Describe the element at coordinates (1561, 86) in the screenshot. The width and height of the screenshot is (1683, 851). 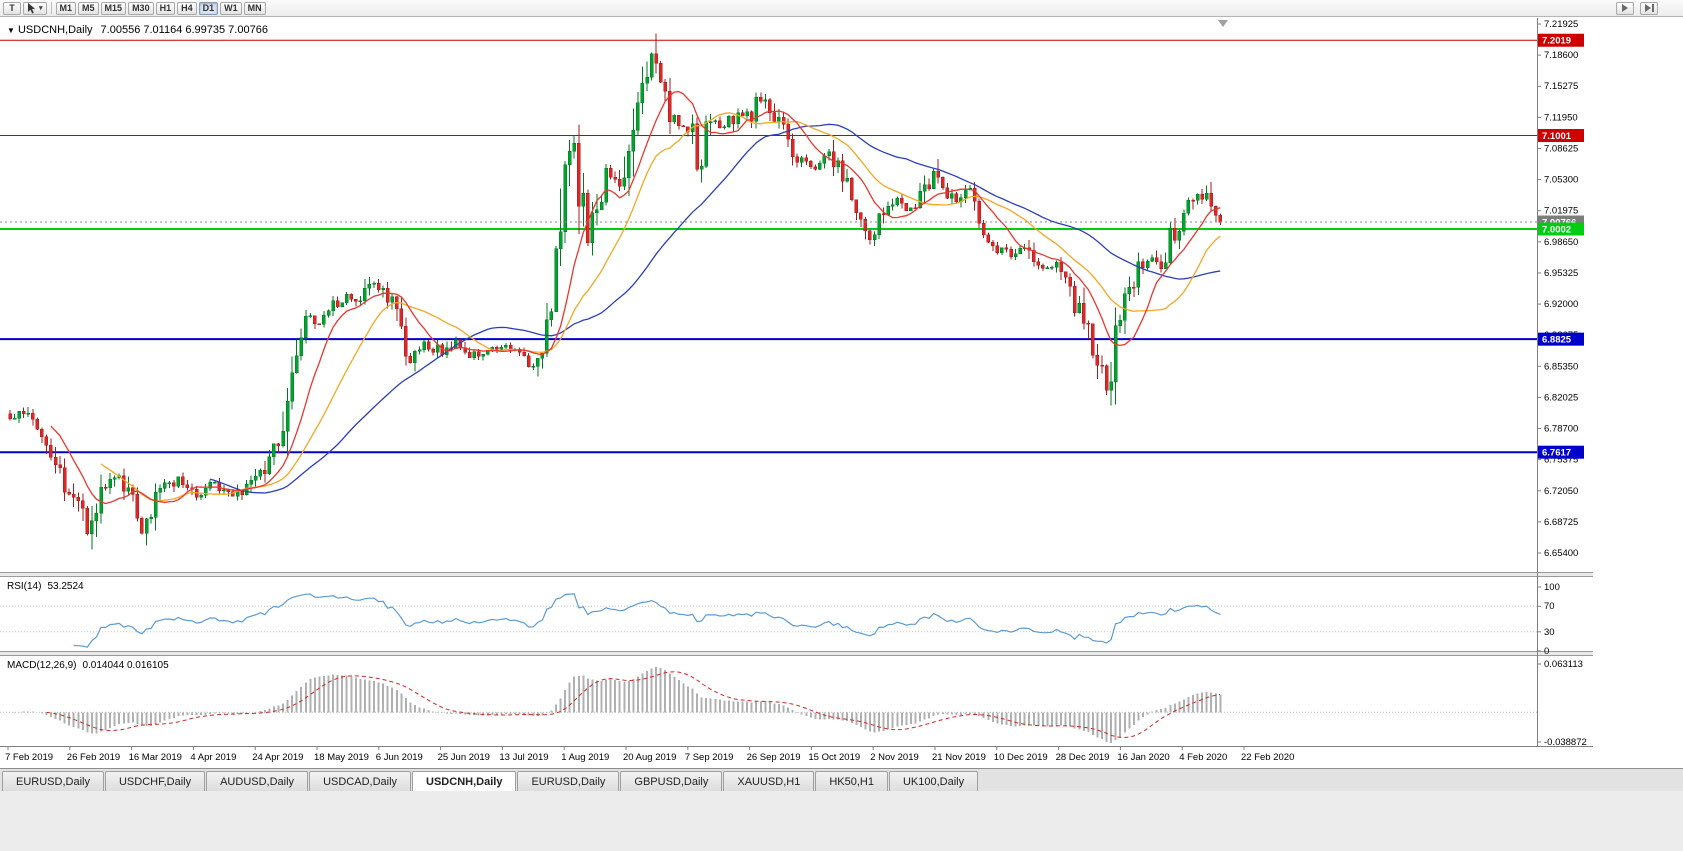
I see `price-tick-label: 7.15275` at that location.